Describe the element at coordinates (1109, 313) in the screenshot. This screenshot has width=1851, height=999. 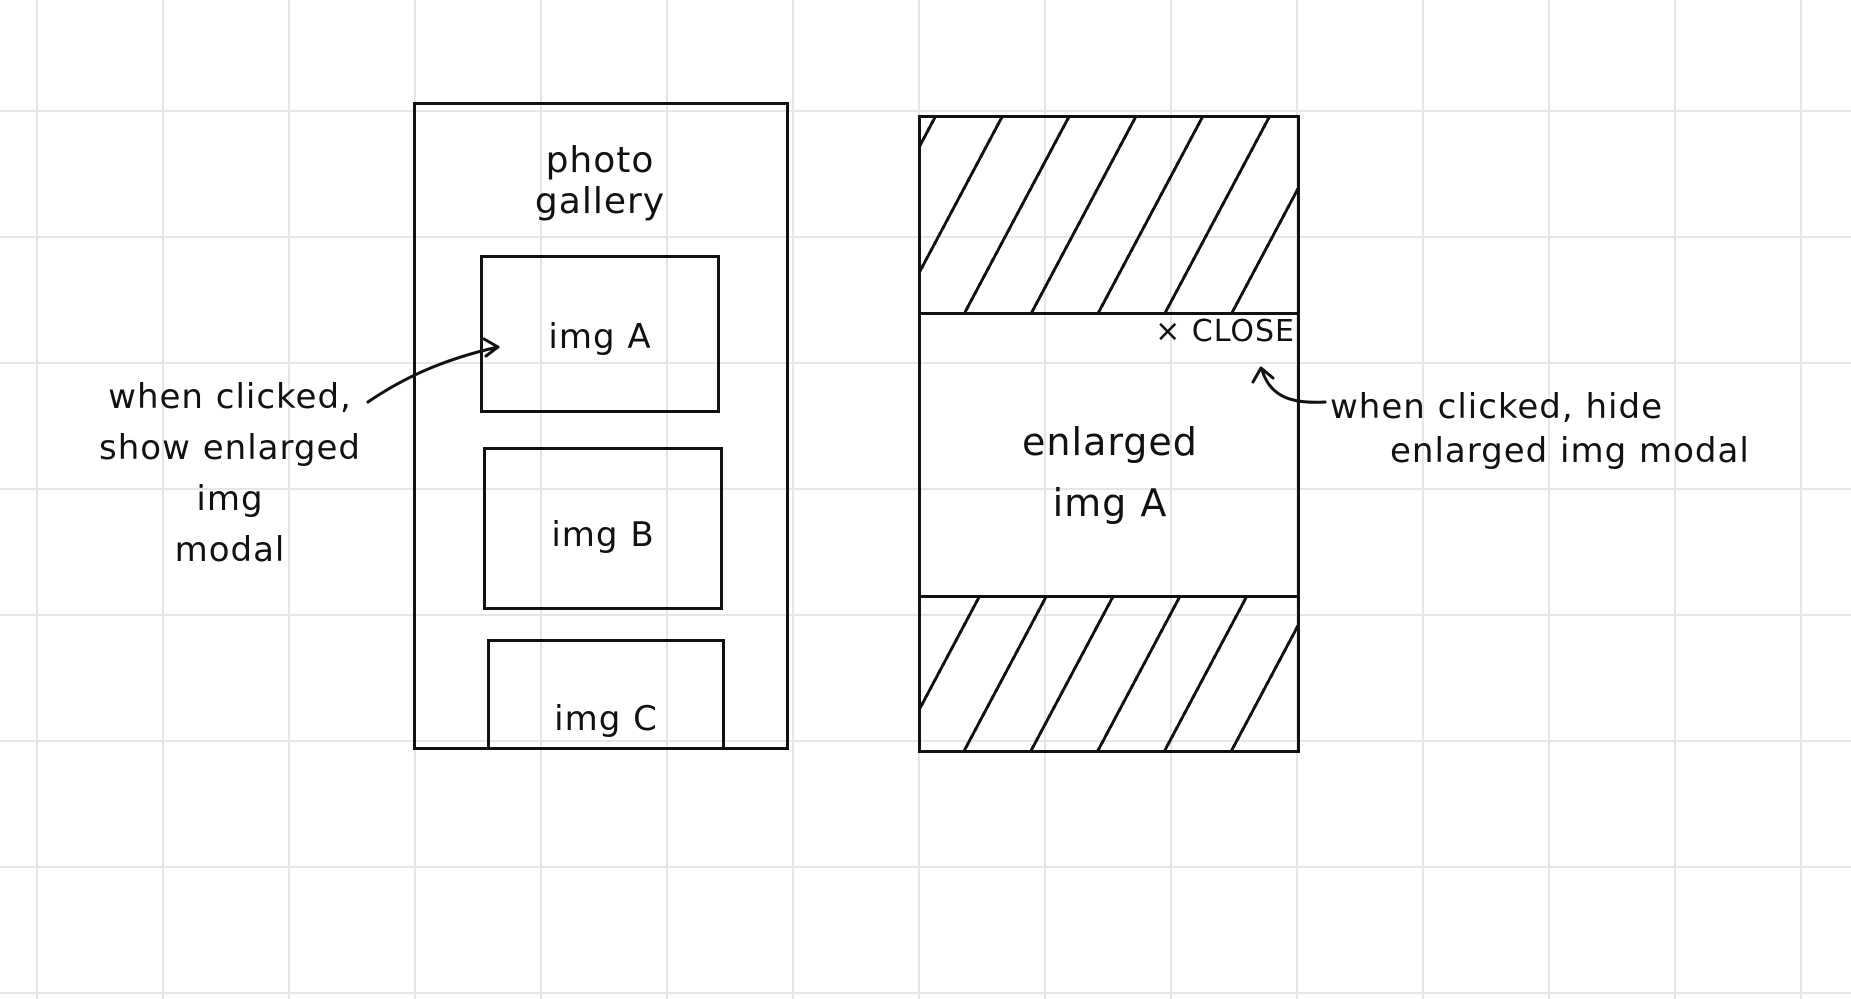
I see `modal-top-divider` at that location.